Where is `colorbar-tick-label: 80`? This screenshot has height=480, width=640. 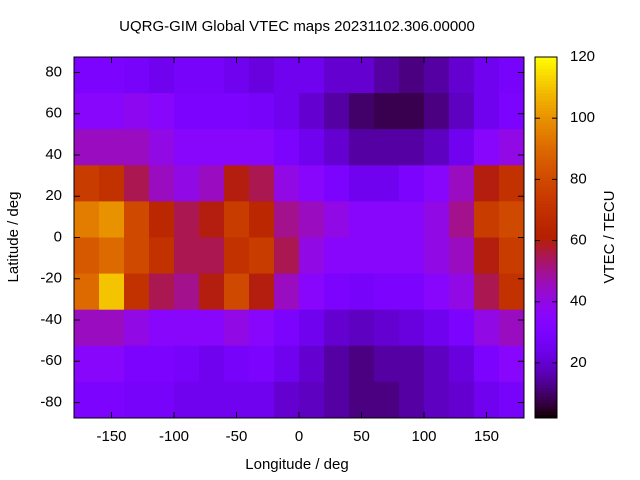
colorbar-tick-label: 80 is located at coordinates (578, 178).